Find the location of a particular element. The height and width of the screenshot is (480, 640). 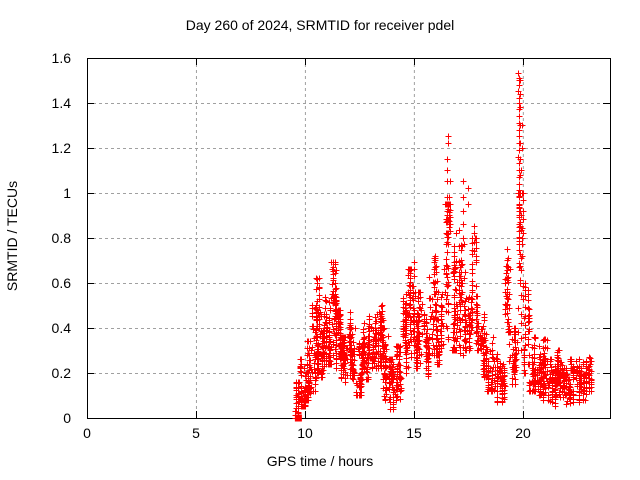

y-tick-label: 0 is located at coordinates (67, 418).